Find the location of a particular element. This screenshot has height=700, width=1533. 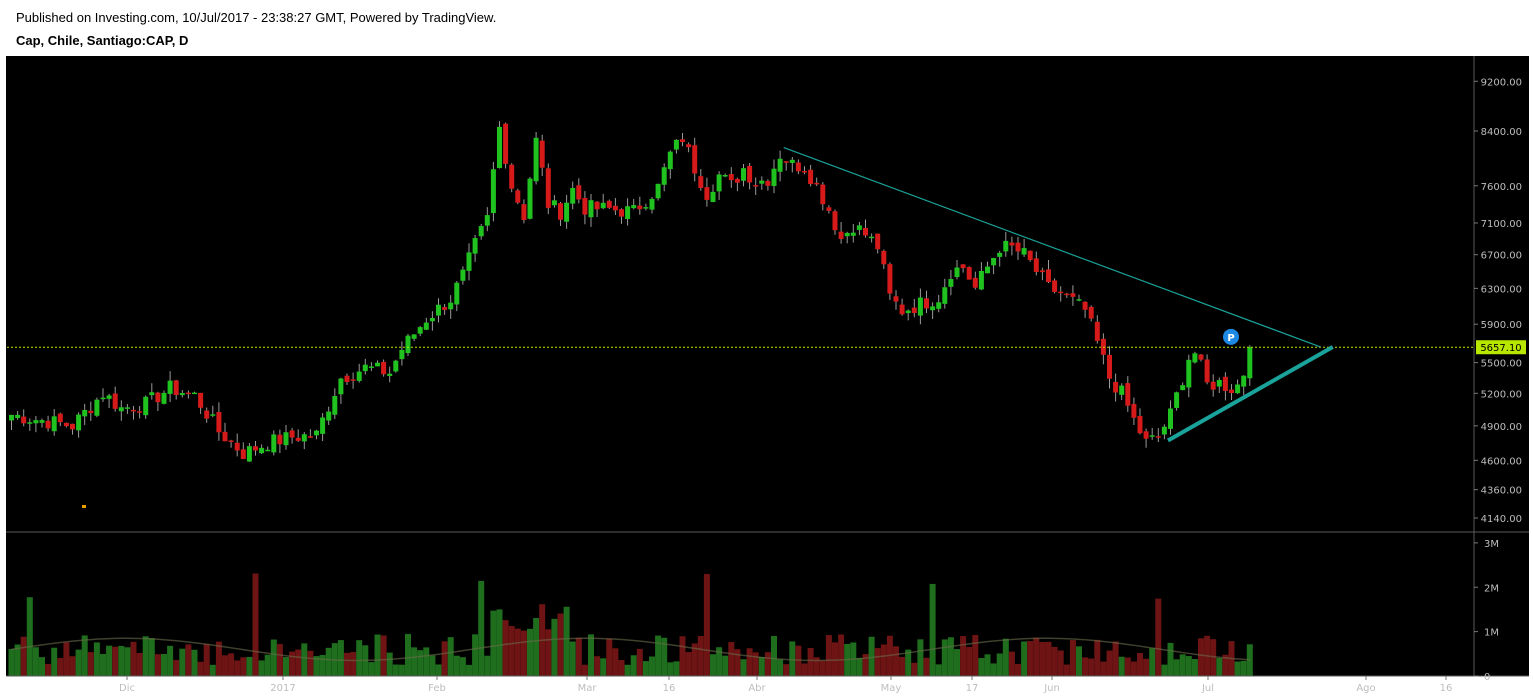

volume-pane is located at coordinates (630, 624).